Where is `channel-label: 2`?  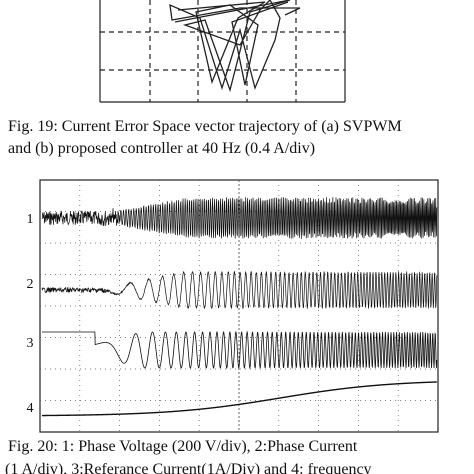
channel-label: 2 is located at coordinates (30, 284).